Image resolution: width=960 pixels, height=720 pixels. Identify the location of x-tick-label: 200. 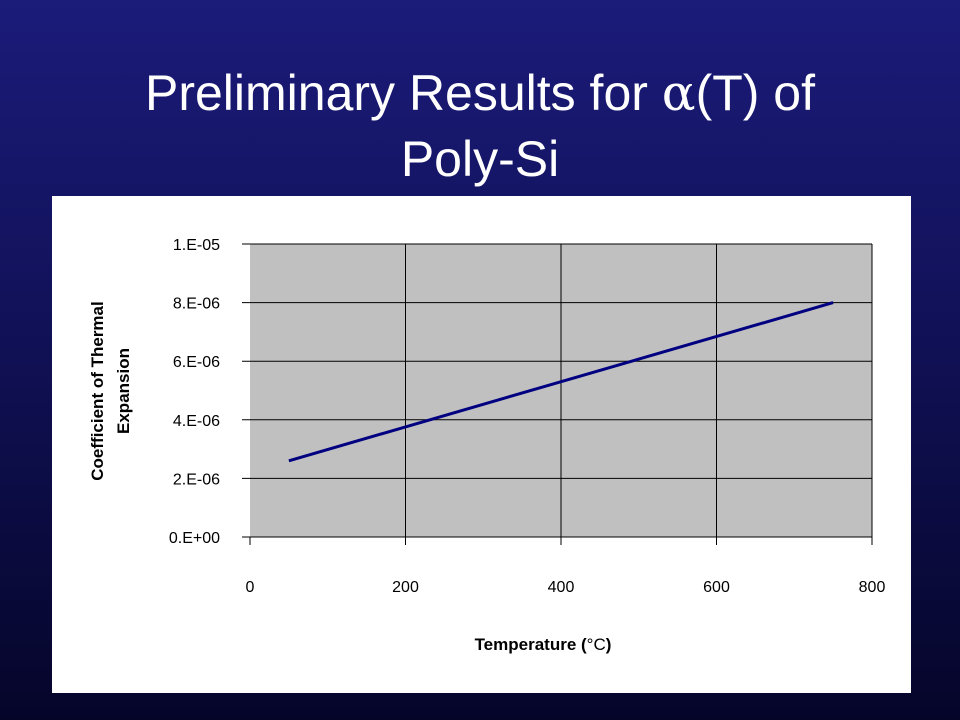
(405, 587).